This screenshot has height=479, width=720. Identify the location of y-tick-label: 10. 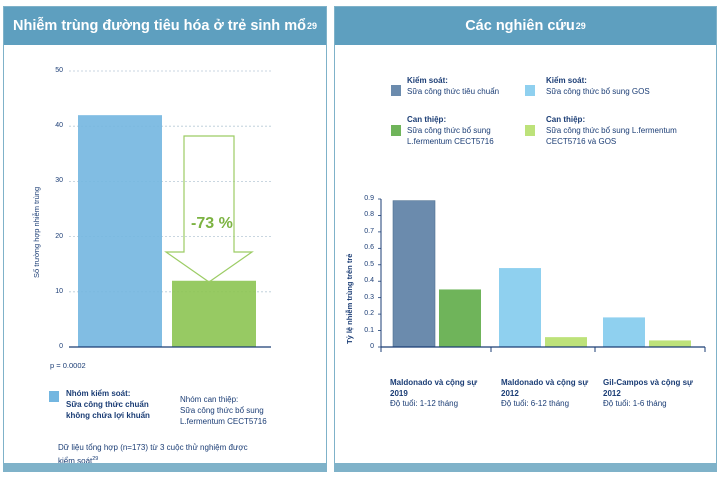
(59, 291).